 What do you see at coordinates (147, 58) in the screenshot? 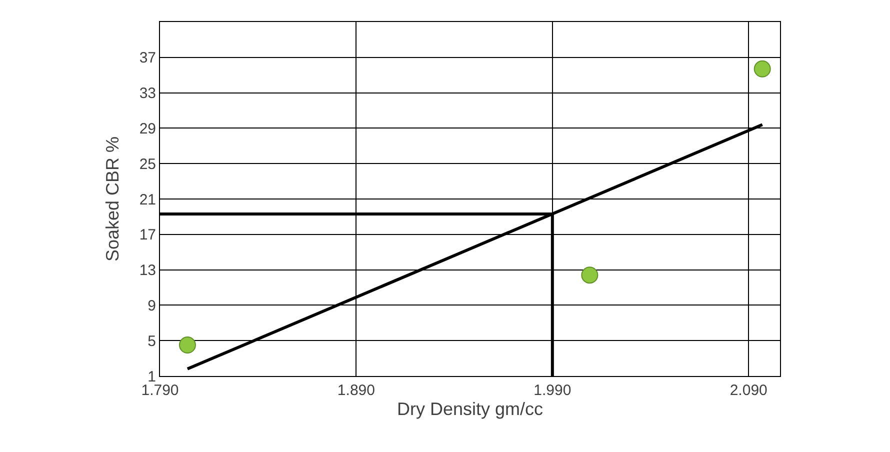
I see `y-tick-label: 37` at bounding box center [147, 58].